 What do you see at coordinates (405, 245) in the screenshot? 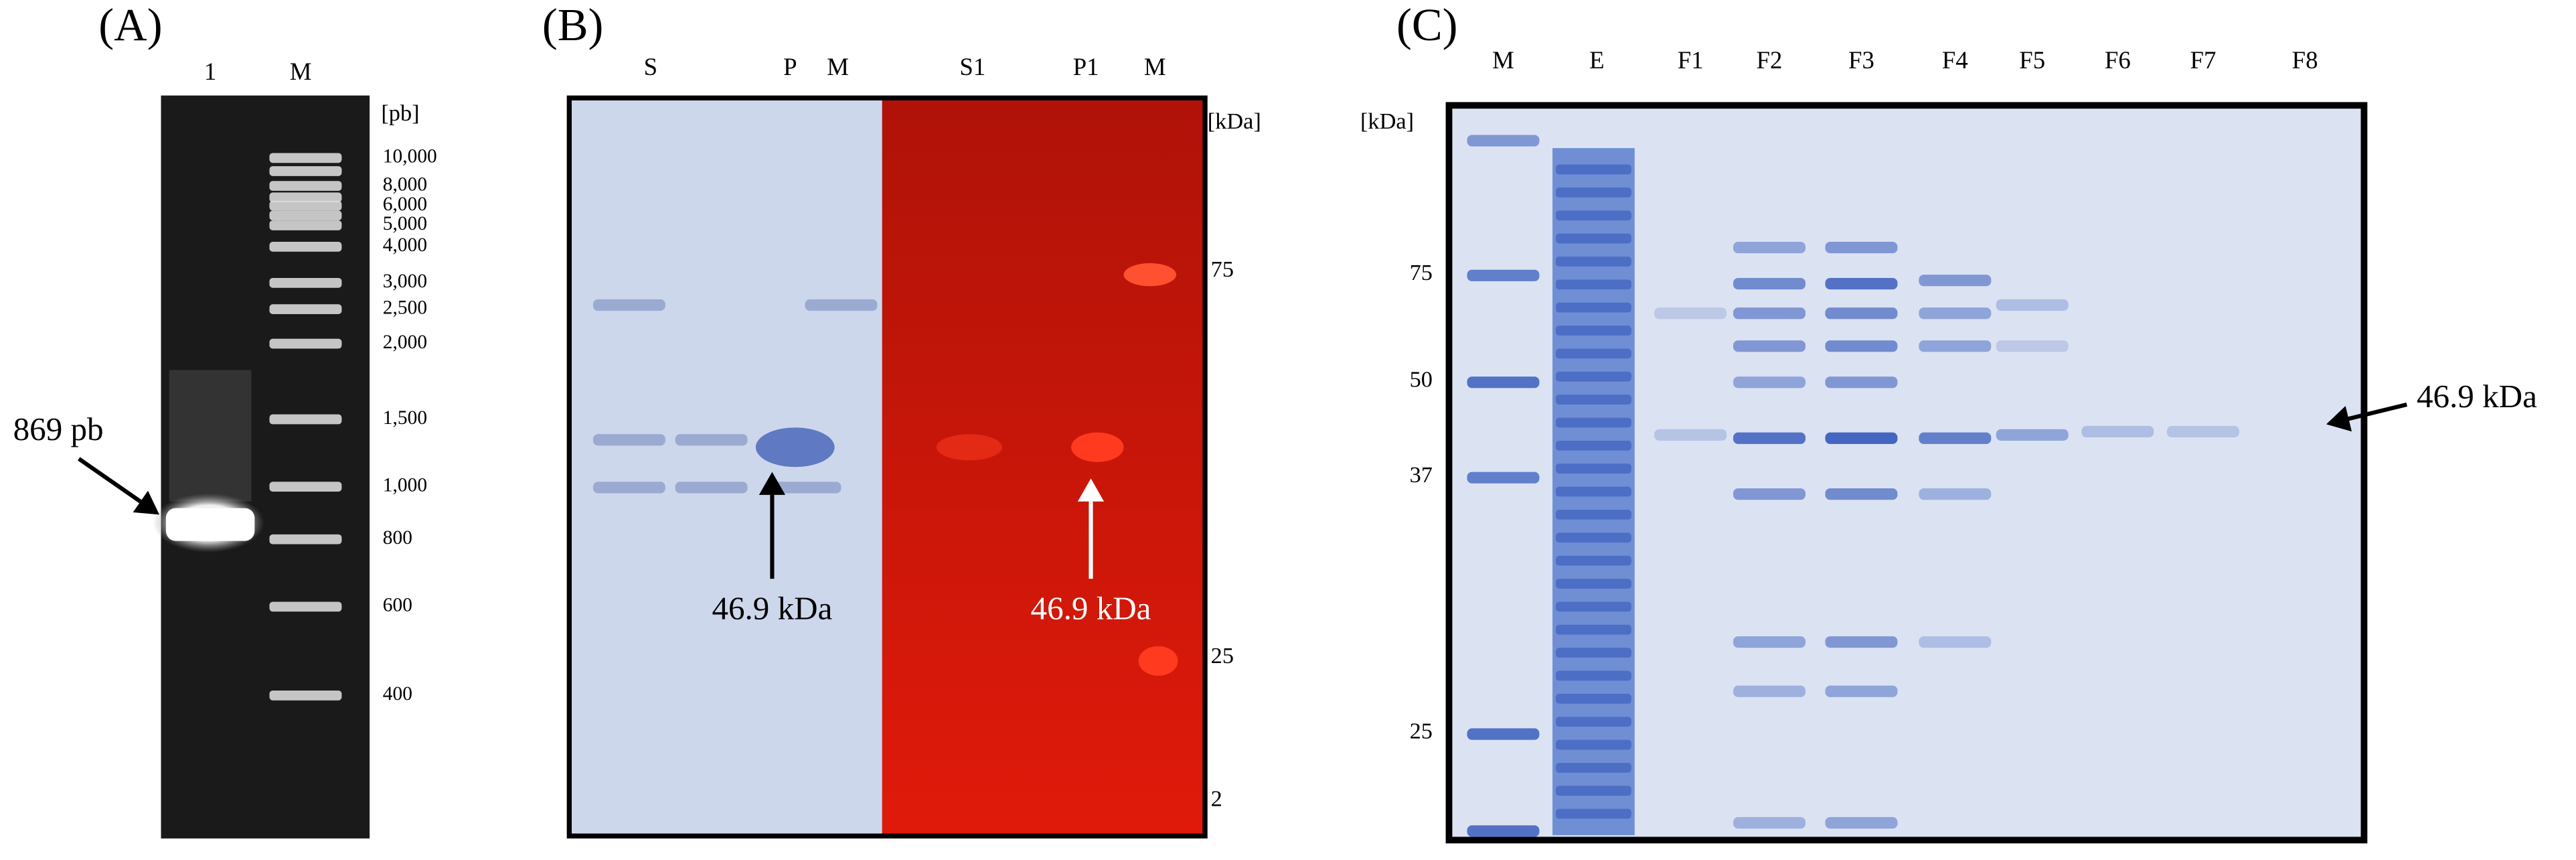
I see `marker-label: 4,000` at bounding box center [405, 245].